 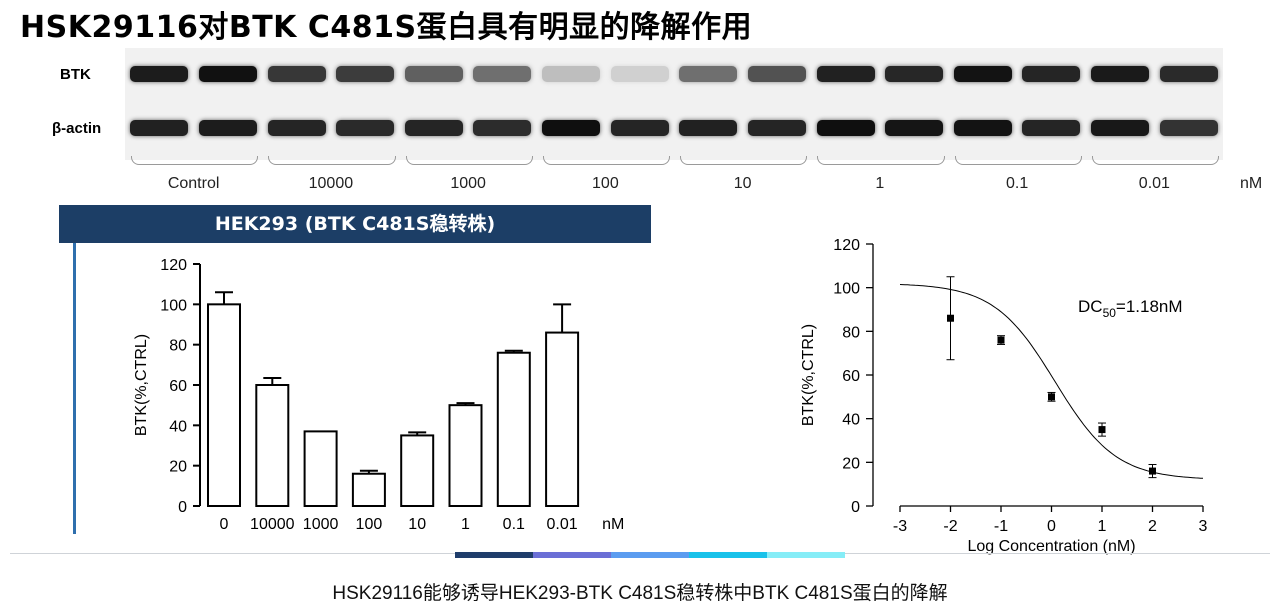 I want to click on blot-group-label: 10, so click(x=742, y=183).